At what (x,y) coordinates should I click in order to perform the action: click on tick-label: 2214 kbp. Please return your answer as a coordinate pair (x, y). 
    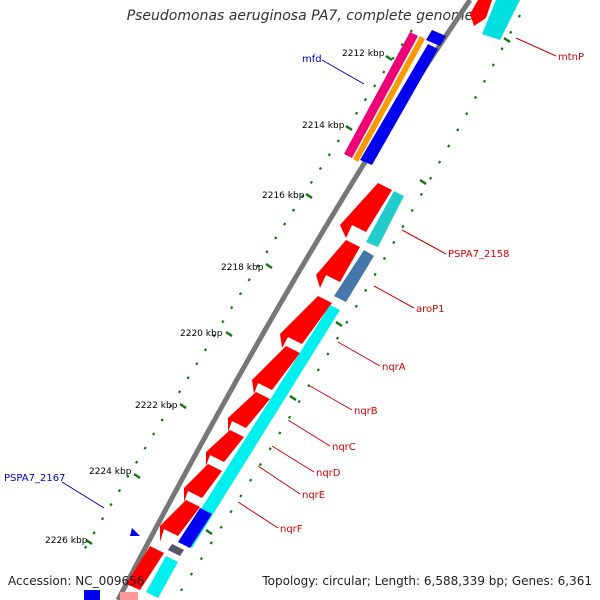
    Looking at the image, I should click on (323, 126).